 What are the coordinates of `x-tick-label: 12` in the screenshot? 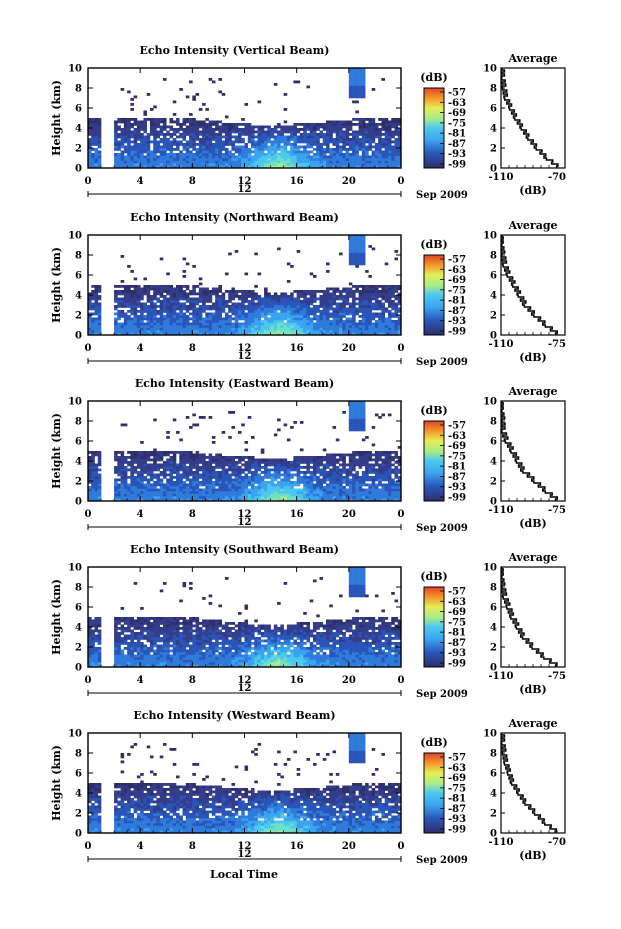 It's located at (245, 181).